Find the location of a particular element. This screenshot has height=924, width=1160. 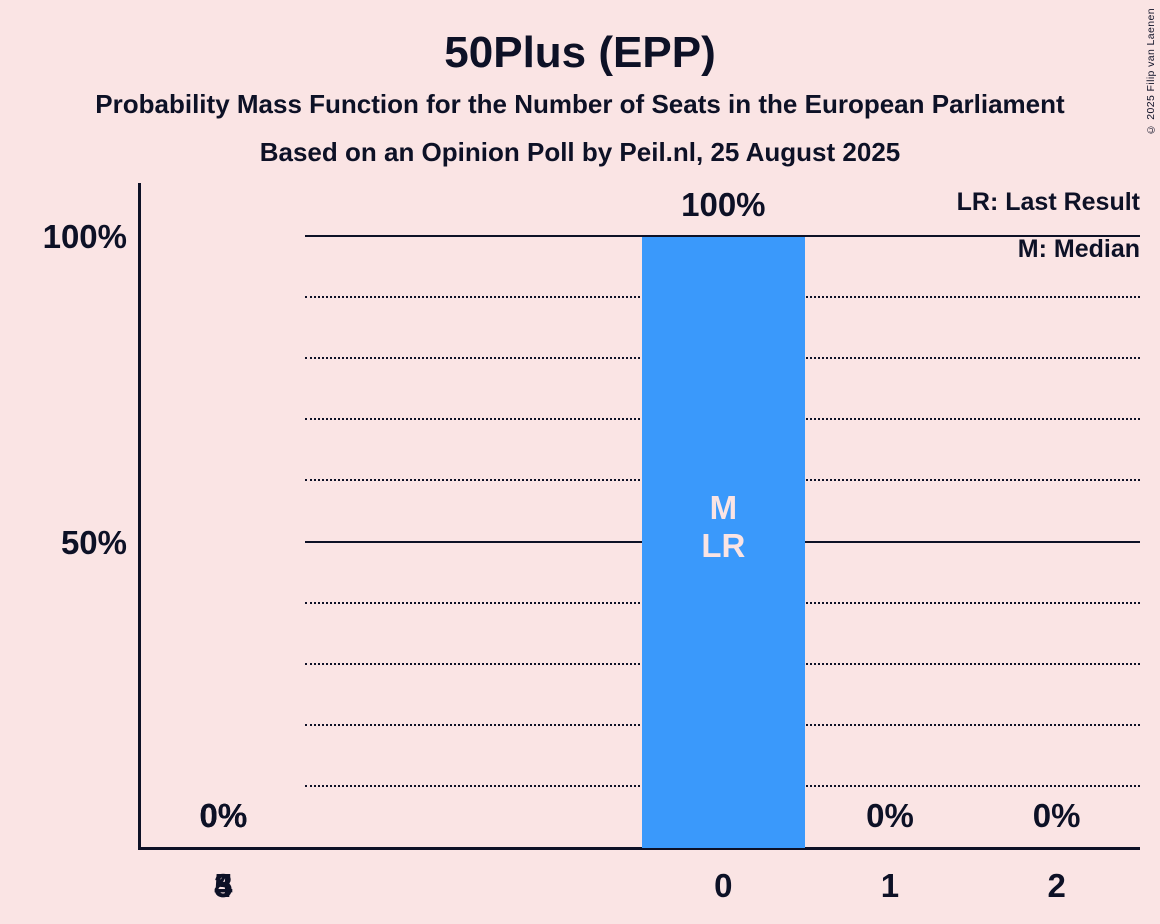

x-tick-label-2: 2 is located at coordinates (1056, 885).